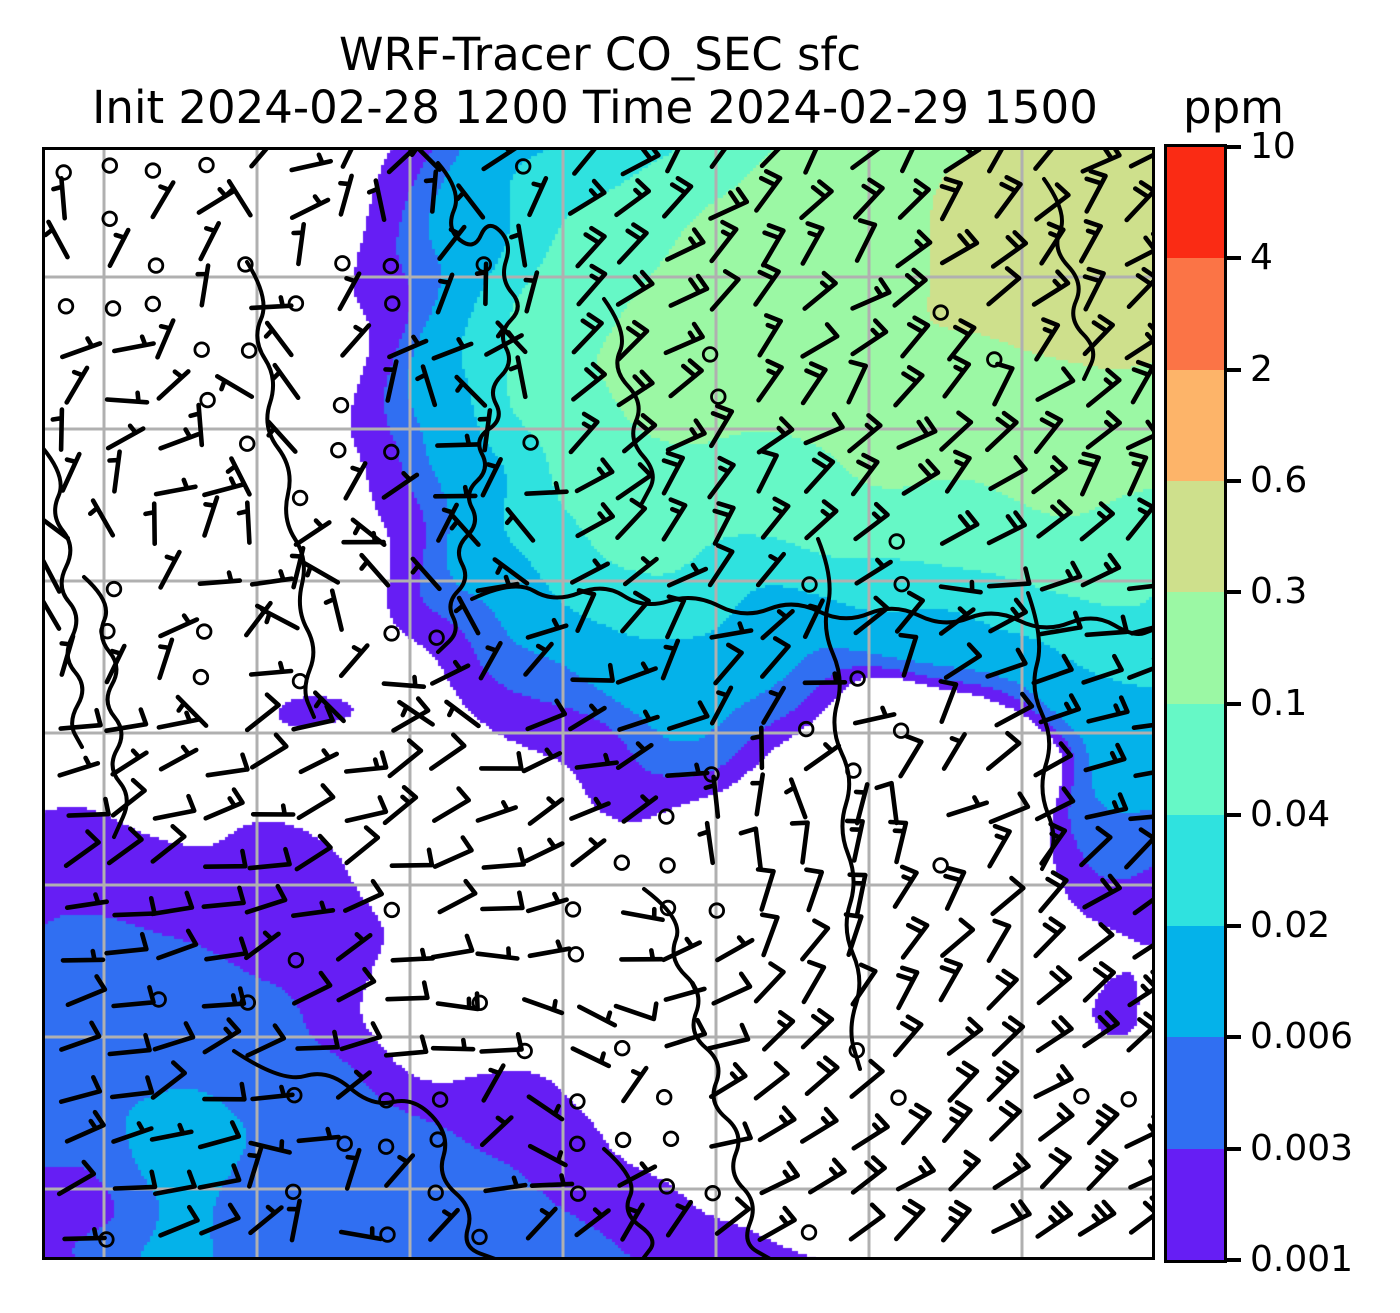 Image resolution: width=1400 pixels, height=1313 pixels. What do you see at coordinates (1195, 703) in the screenshot?
I see `colorbar` at bounding box center [1195, 703].